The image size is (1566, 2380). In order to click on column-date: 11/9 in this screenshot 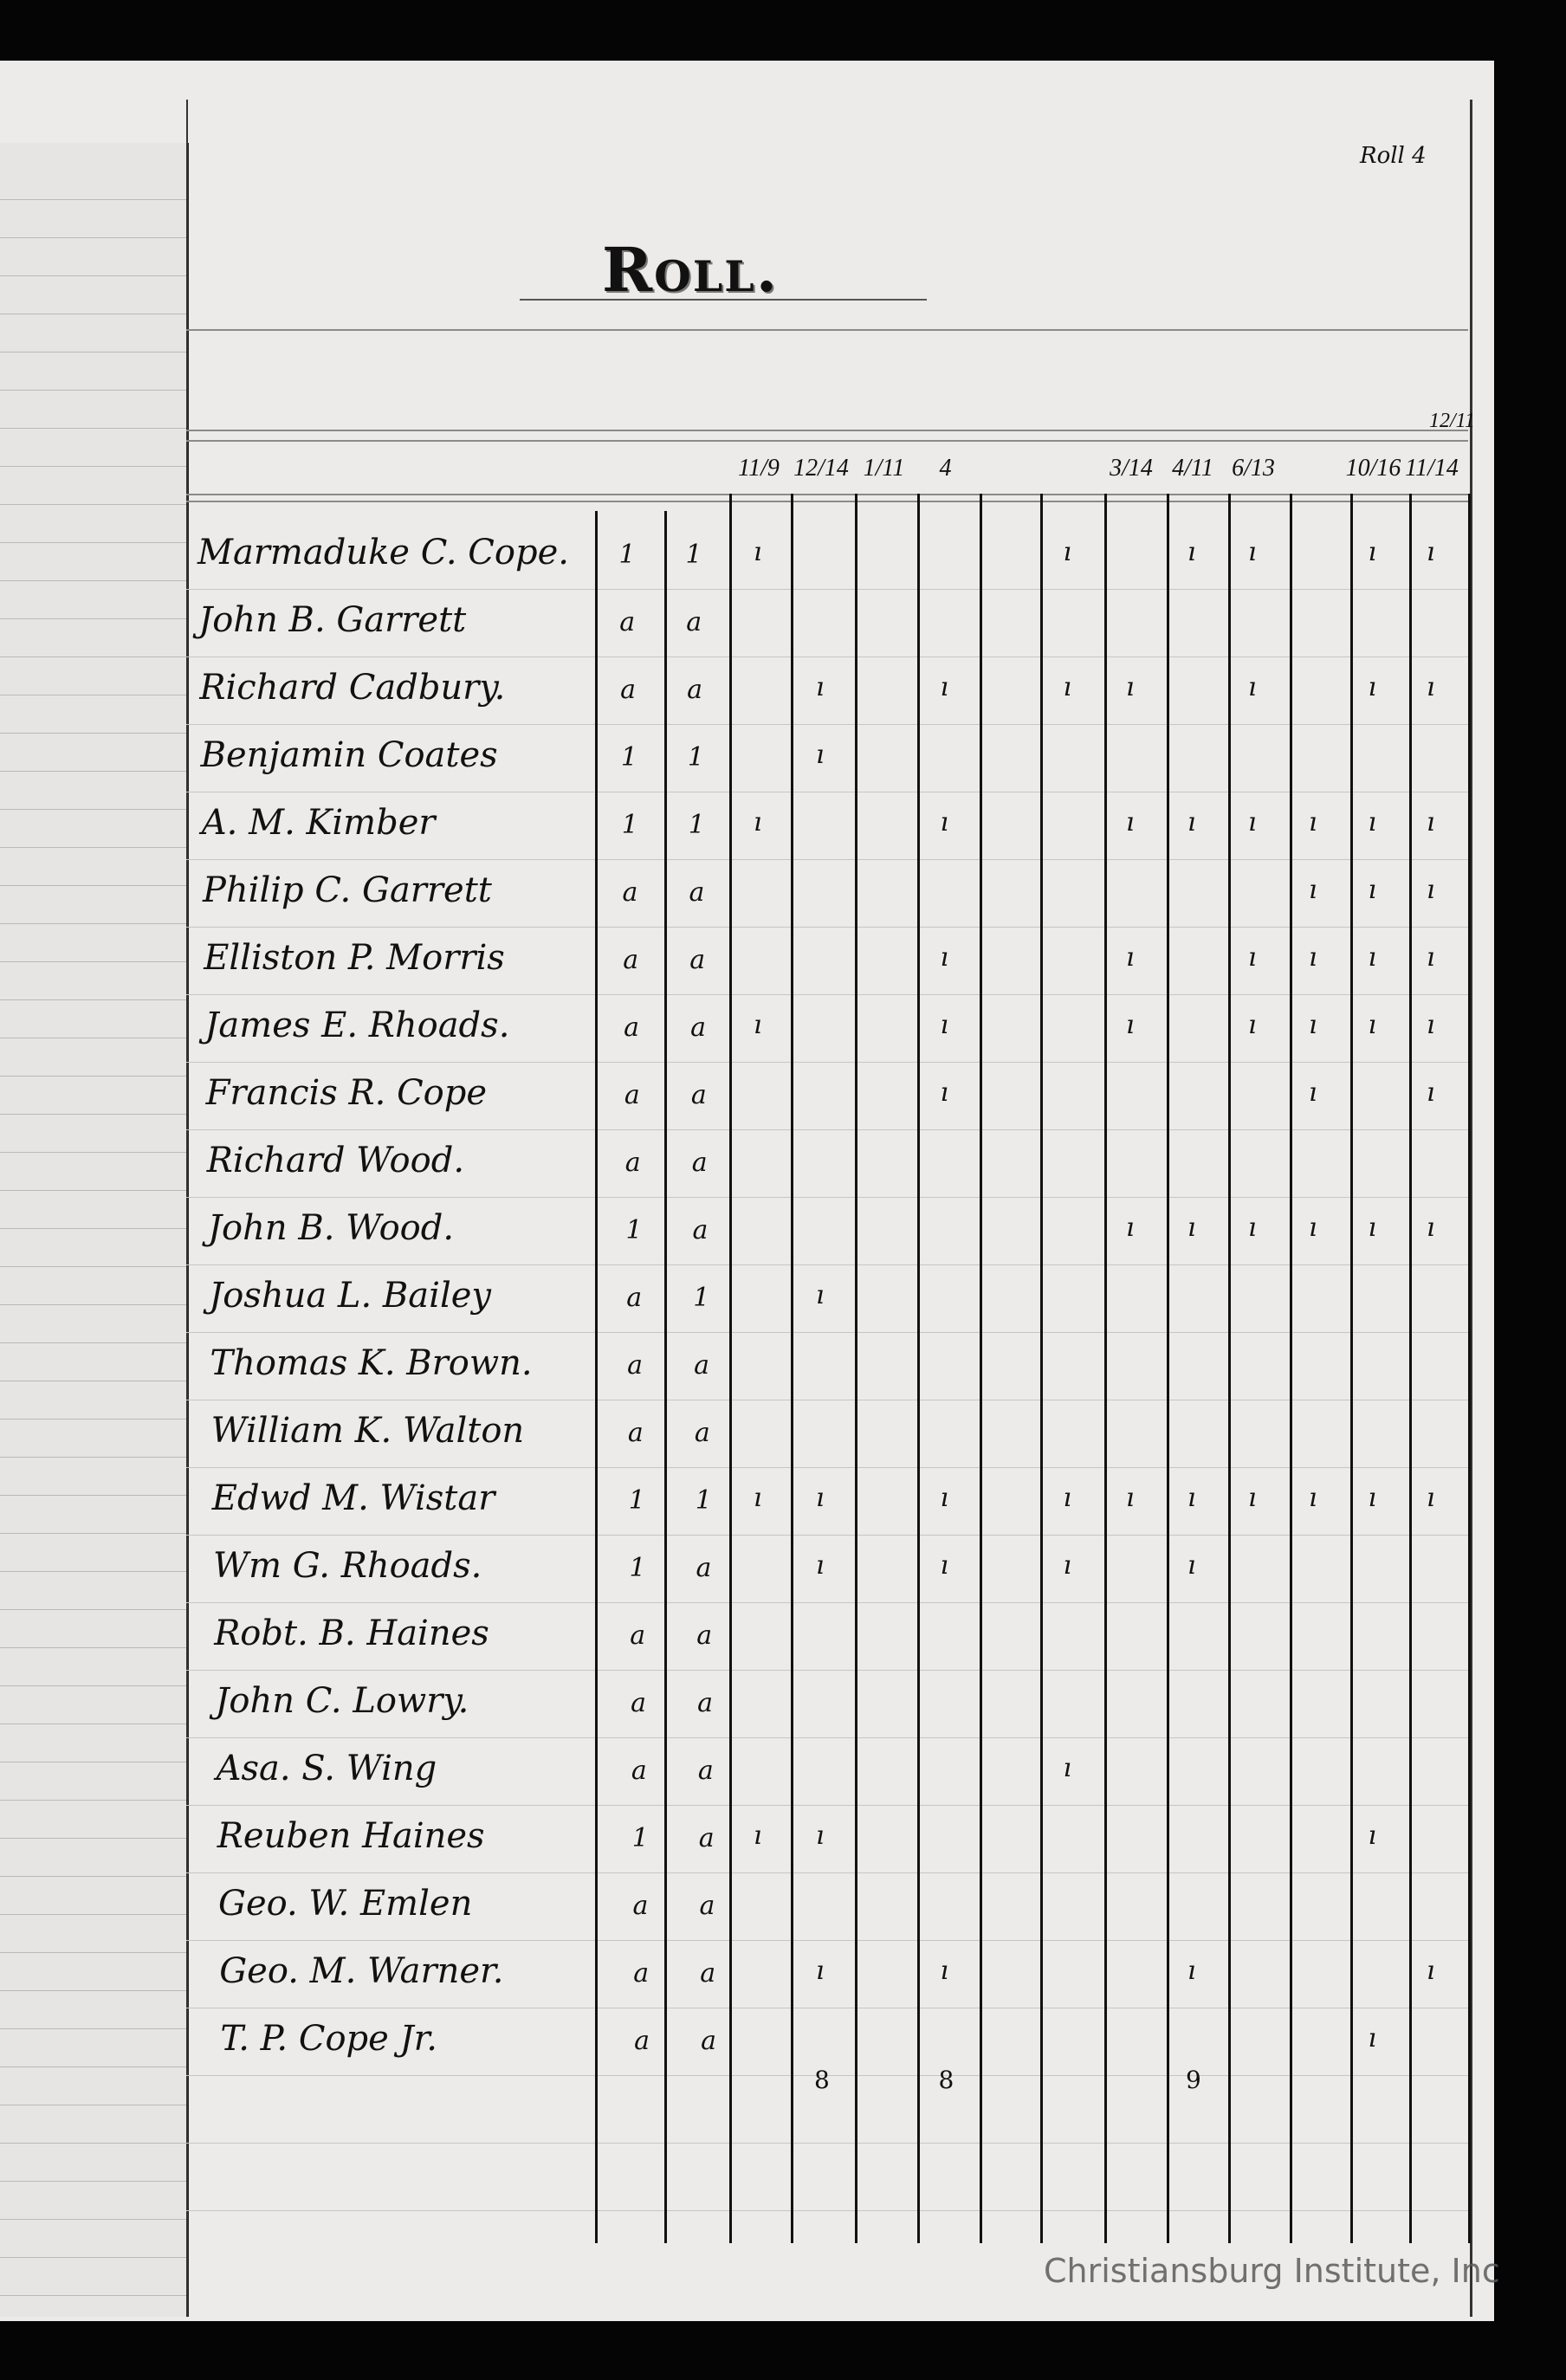, I will do `click(759, 468)`.